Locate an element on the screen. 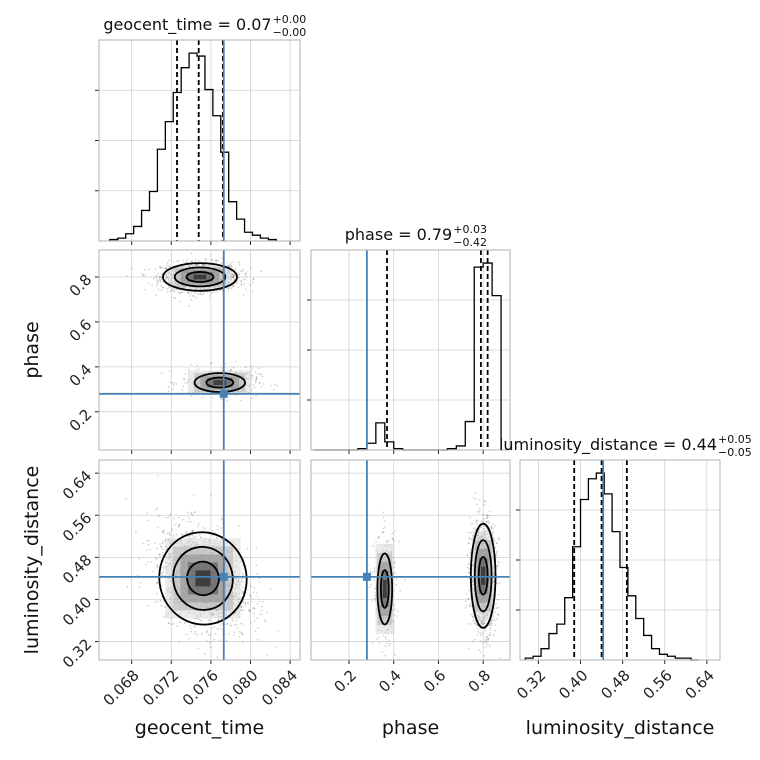  x-tick-label: 0.4 is located at coordinates (390, 681).